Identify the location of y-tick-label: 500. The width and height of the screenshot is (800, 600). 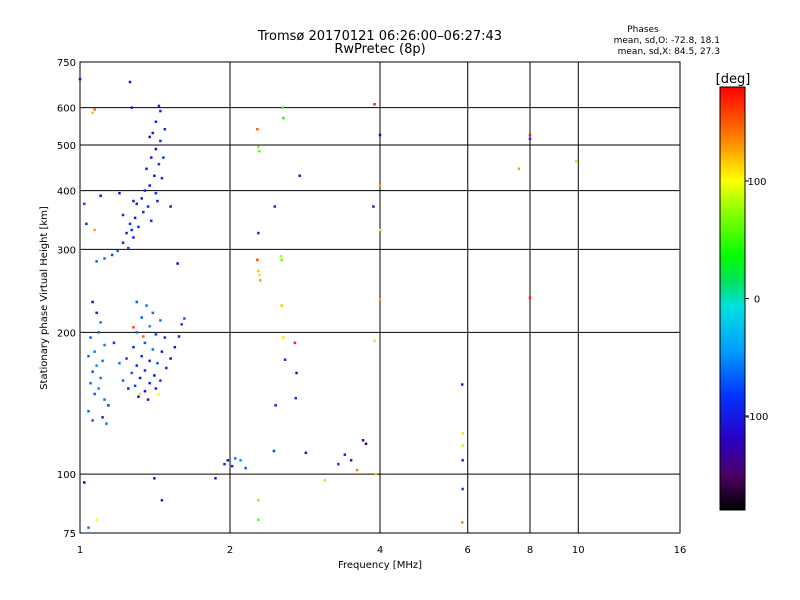
(66, 146).